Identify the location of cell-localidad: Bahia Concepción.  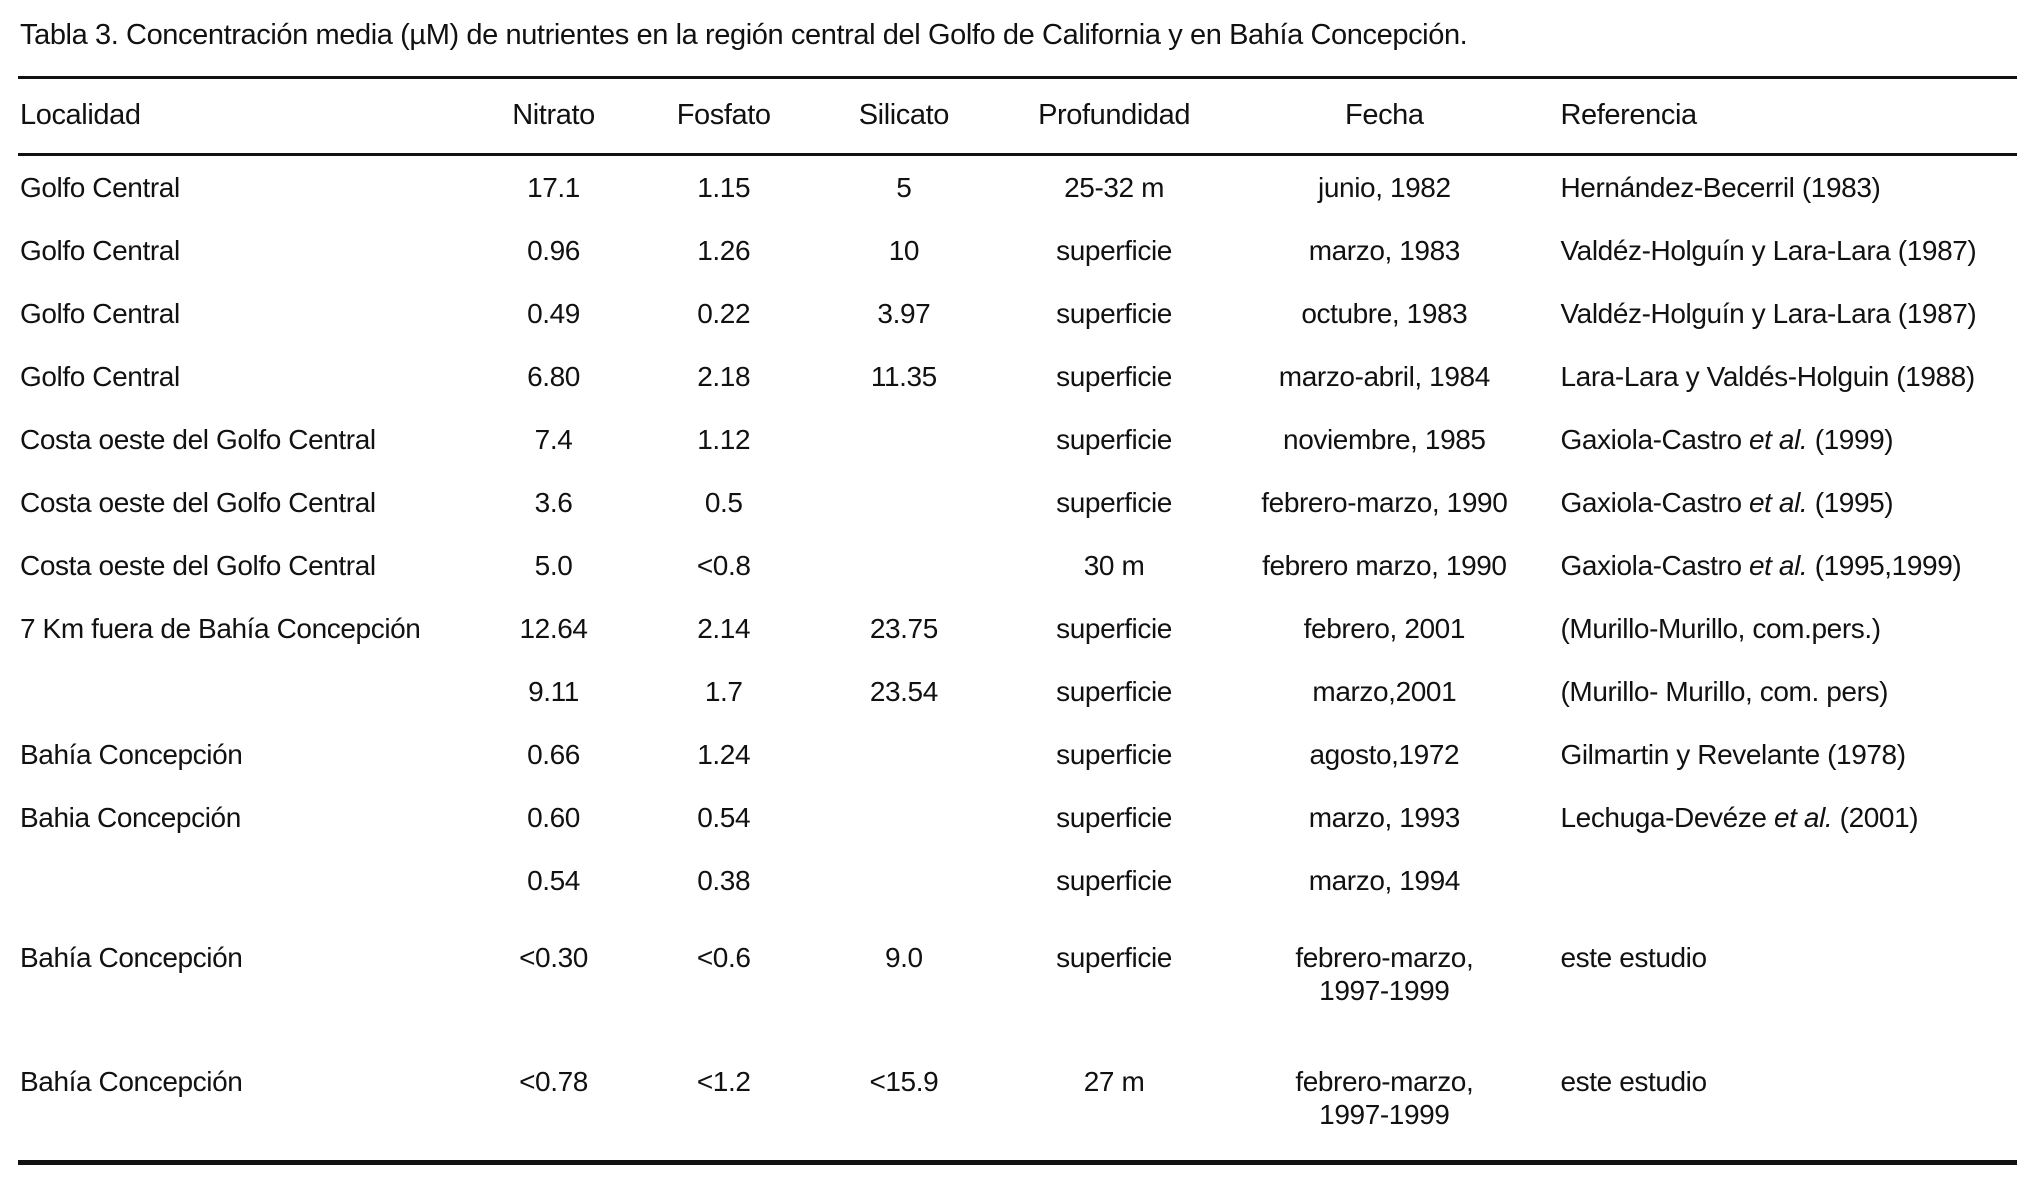
(130, 817).